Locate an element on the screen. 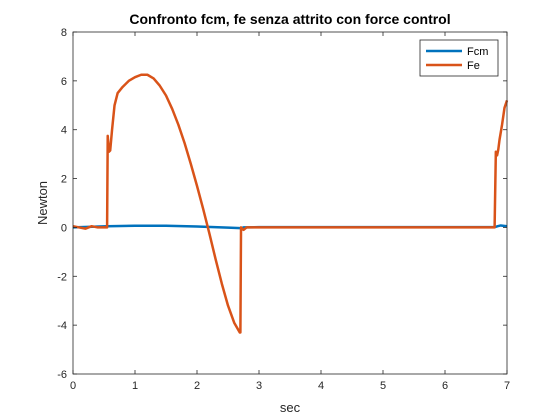 The image size is (560, 420). legend-label-fcm: Fcm is located at coordinates (477, 52).